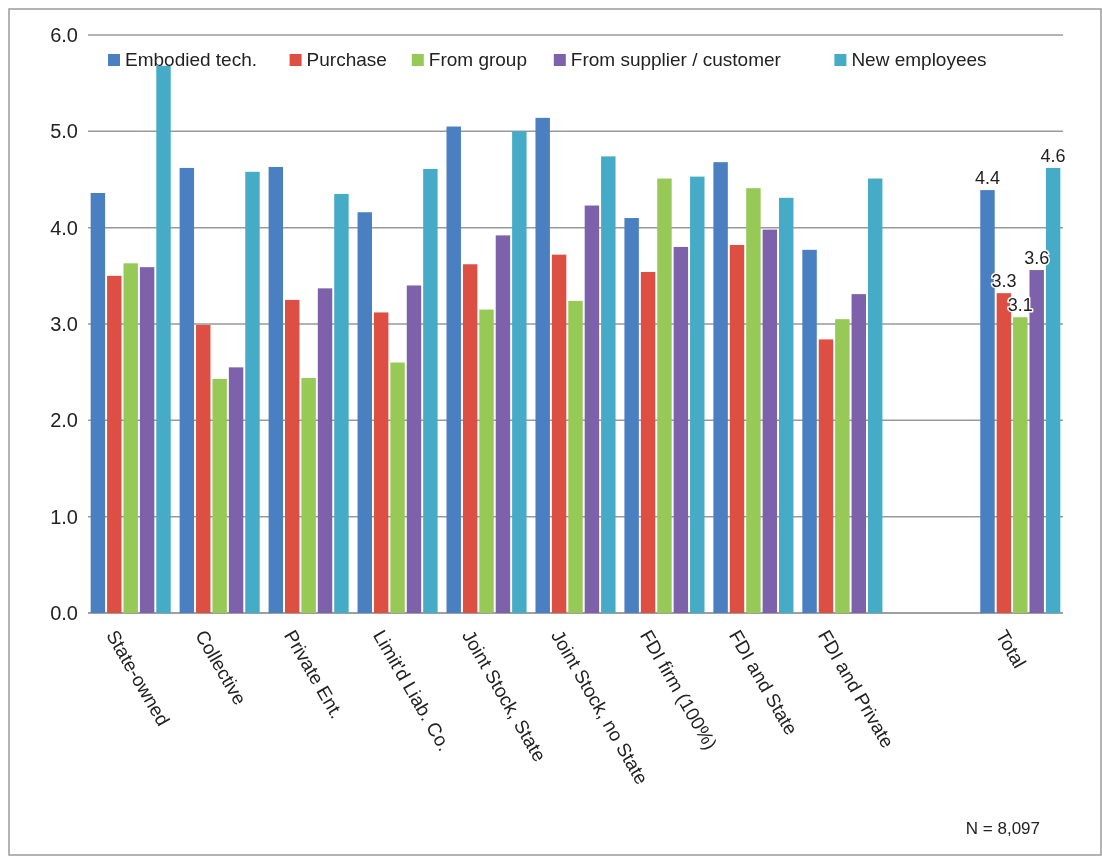 Image resolution: width=1102 pixels, height=856 pixels. I want to click on y-tick-label: 5.0, so click(64, 131).